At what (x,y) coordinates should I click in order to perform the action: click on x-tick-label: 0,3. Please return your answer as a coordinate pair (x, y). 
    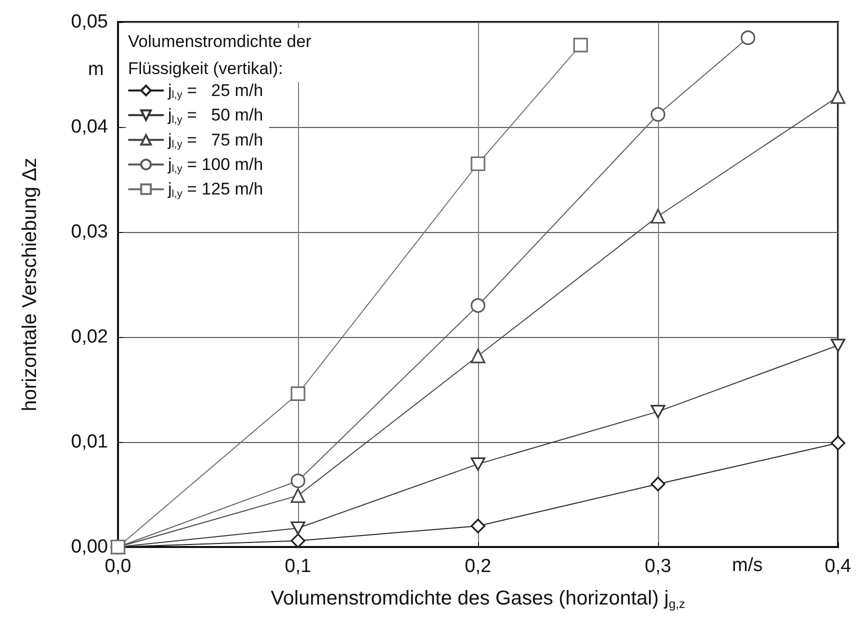
    Looking at the image, I should click on (658, 566).